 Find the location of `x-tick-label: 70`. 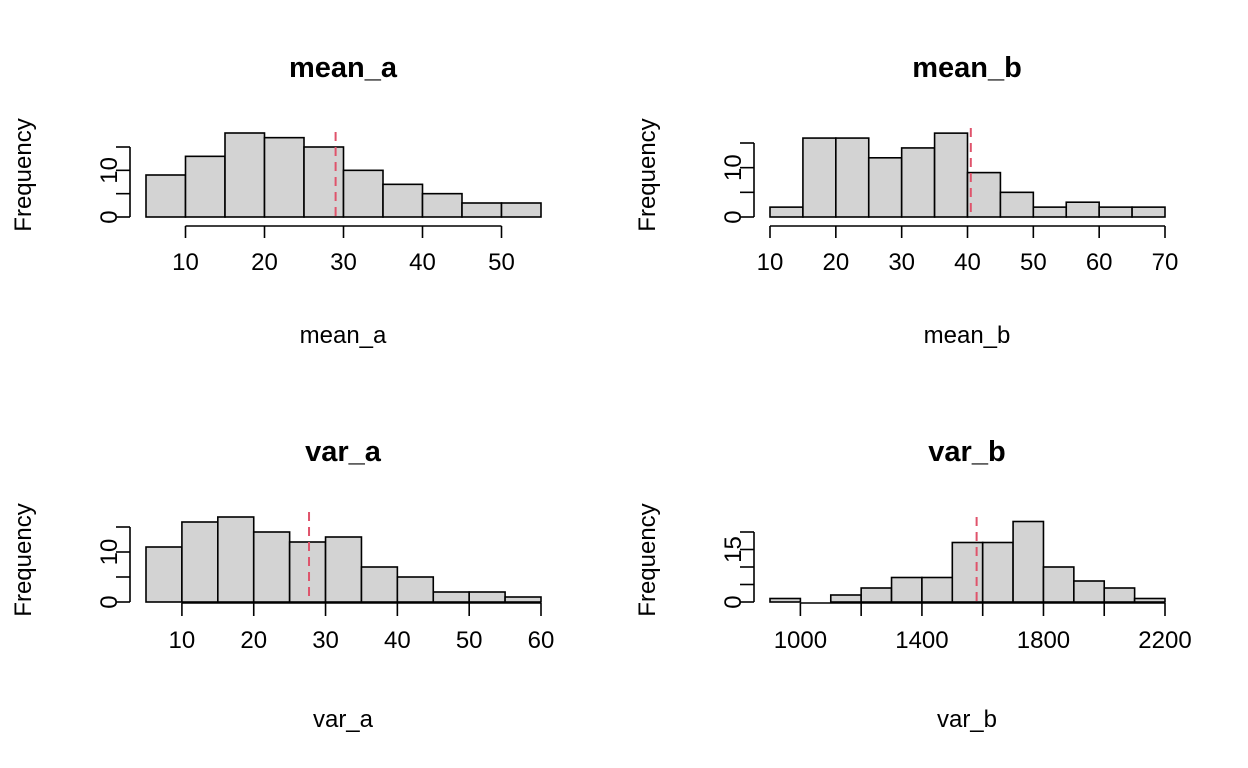

x-tick-label: 70 is located at coordinates (1165, 262).